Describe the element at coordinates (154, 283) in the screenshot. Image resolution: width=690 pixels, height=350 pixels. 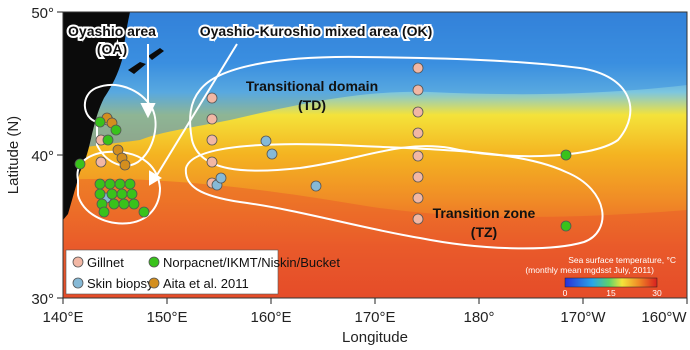
I see `legend-aita-marker` at that location.